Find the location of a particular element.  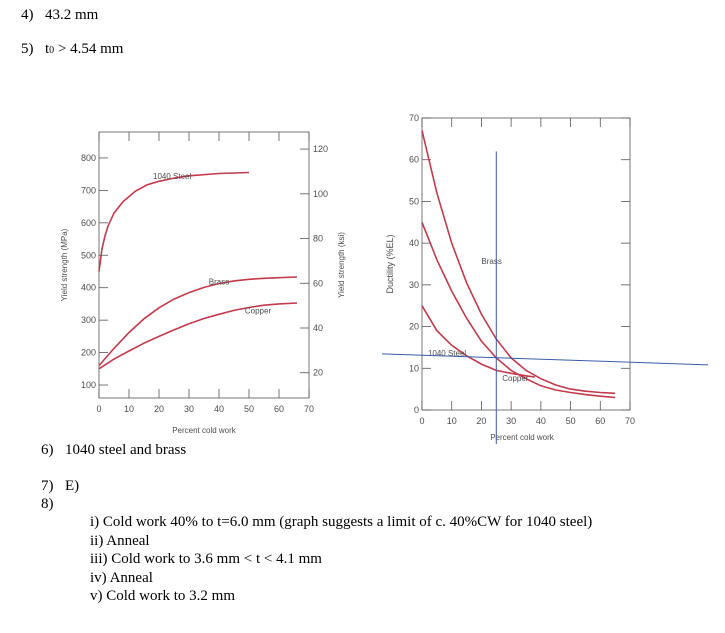

y-tick-label: 700 is located at coordinates (88, 190).